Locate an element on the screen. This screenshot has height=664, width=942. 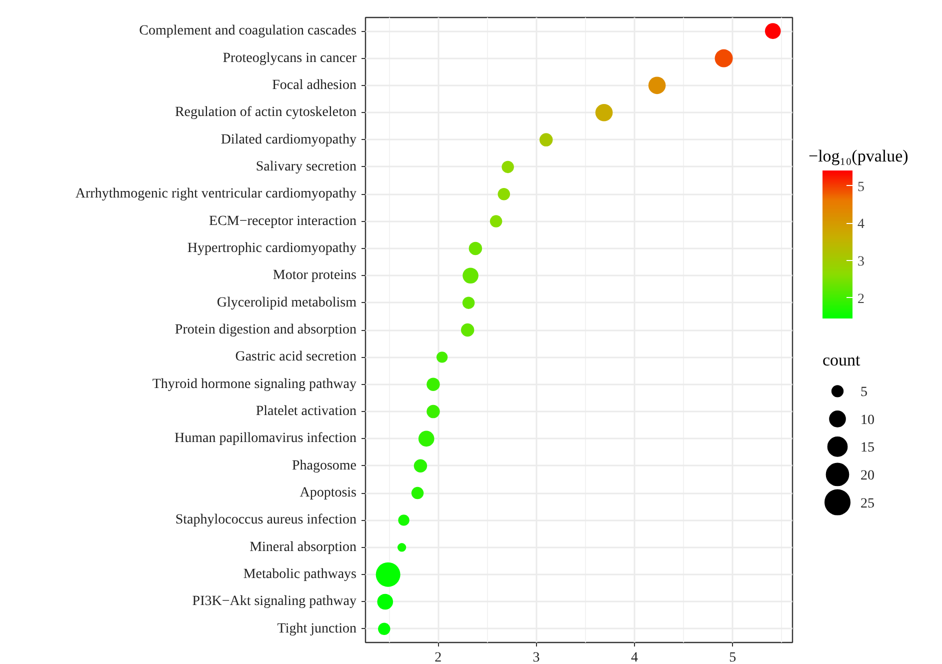
y-tick-label: Complement and coagulation cascades is located at coordinates (248, 31).